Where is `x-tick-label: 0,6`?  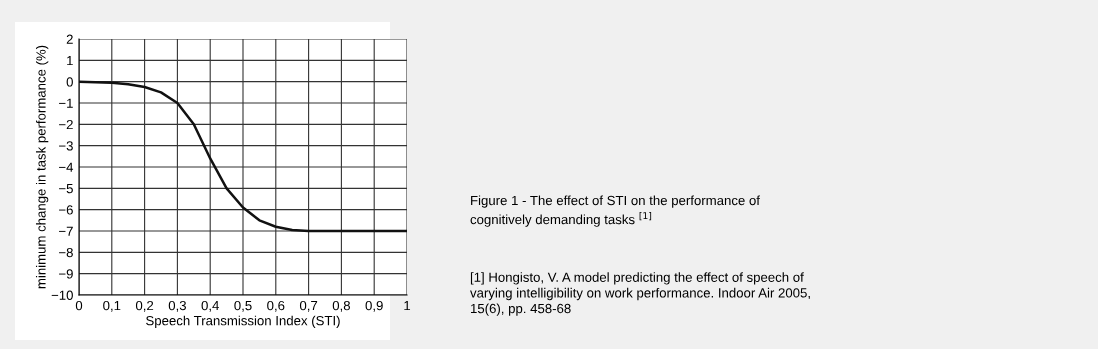 x-tick-label: 0,6 is located at coordinates (276, 306).